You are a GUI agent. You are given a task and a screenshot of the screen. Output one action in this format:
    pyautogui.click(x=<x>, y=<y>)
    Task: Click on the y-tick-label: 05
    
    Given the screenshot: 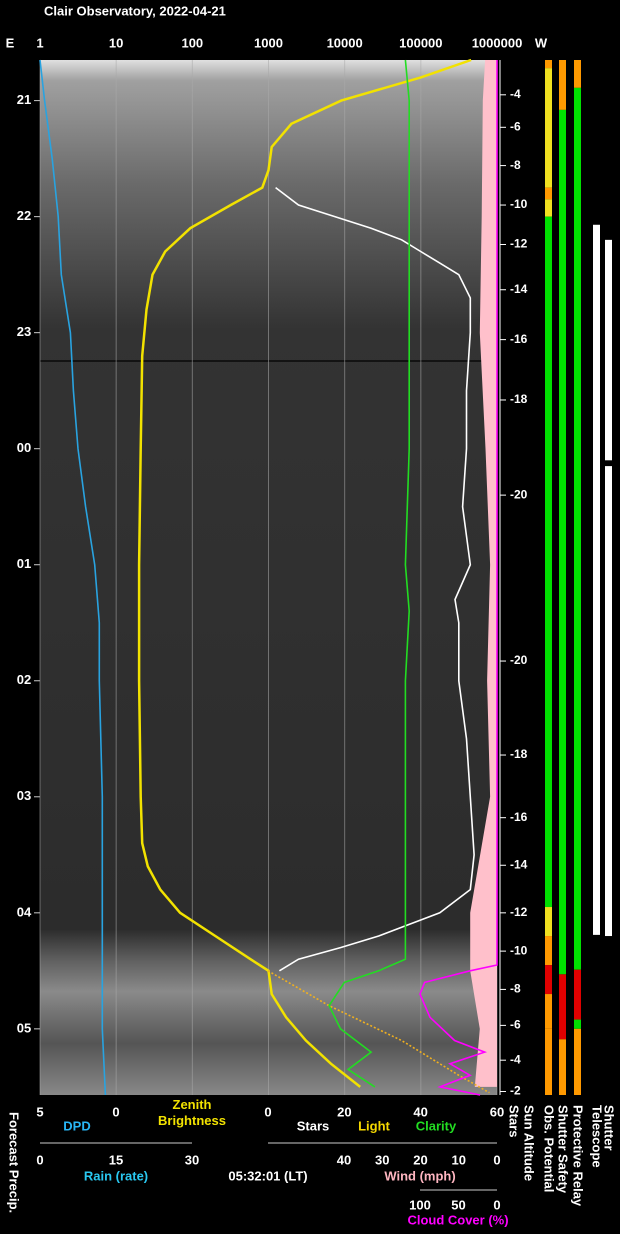 What is the action you would take?
    pyautogui.click(x=24, y=1027)
    